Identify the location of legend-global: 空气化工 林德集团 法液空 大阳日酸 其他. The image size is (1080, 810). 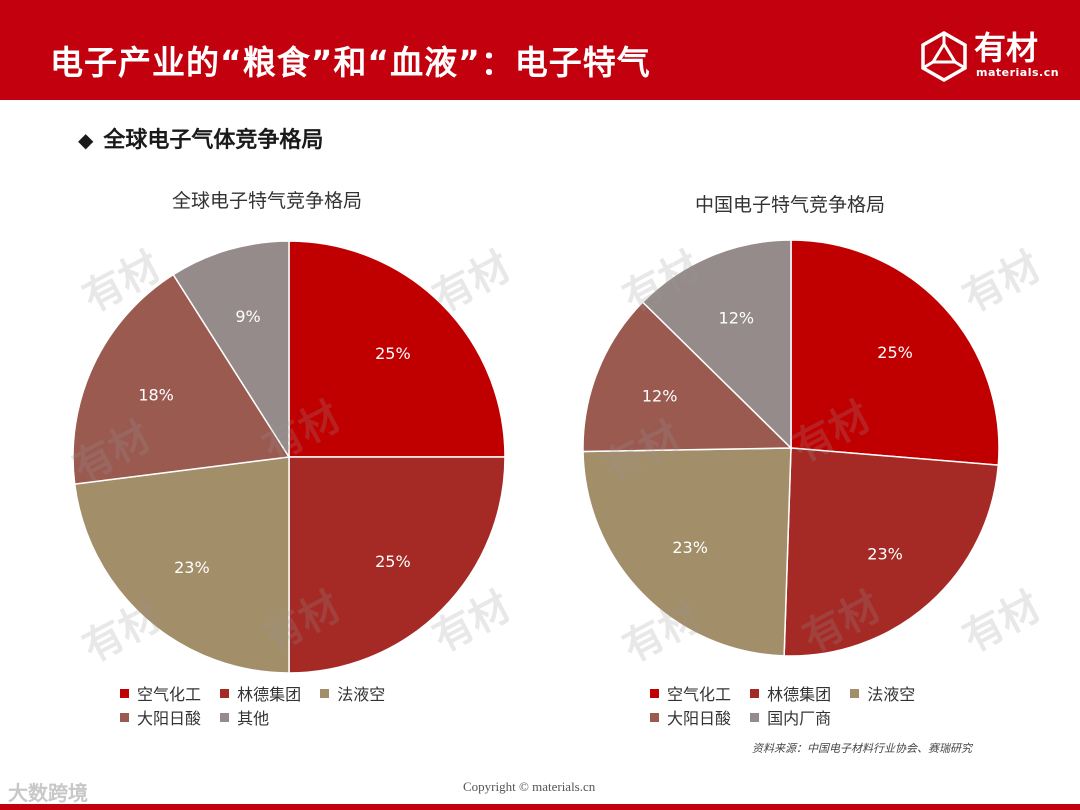
(259, 705).